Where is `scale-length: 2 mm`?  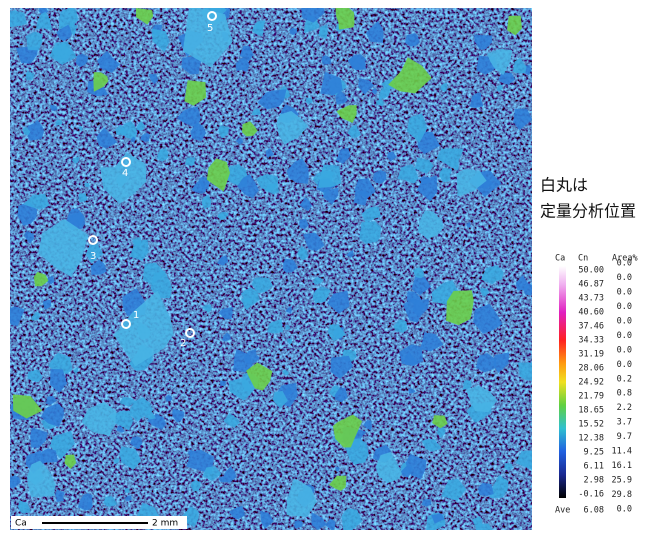
scale-length: 2 mm is located at coordinates (165, 524).